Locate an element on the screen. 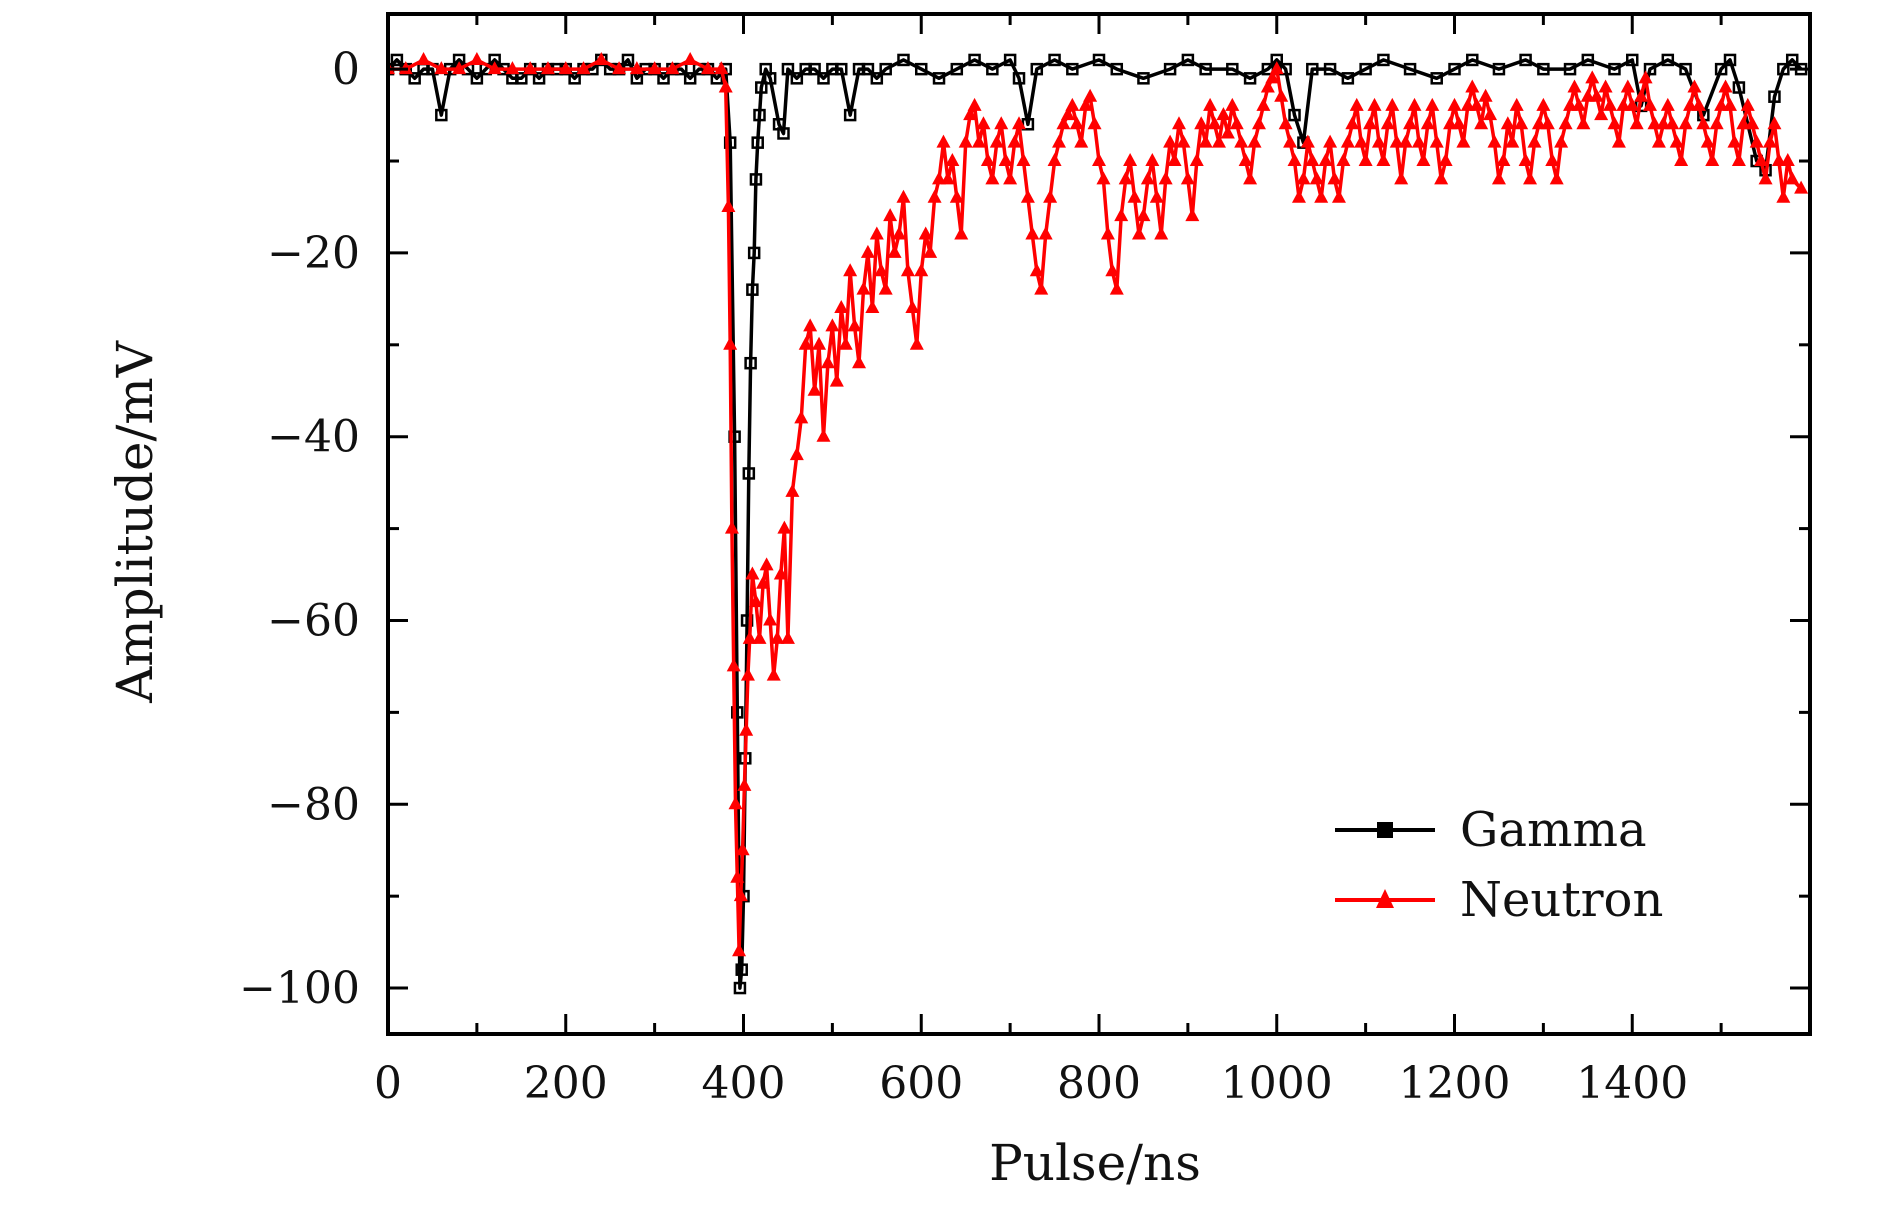 The height and width of the screenshot is (1205, 1890). y-tick-label: −80 is located at coordinates (313, 804).